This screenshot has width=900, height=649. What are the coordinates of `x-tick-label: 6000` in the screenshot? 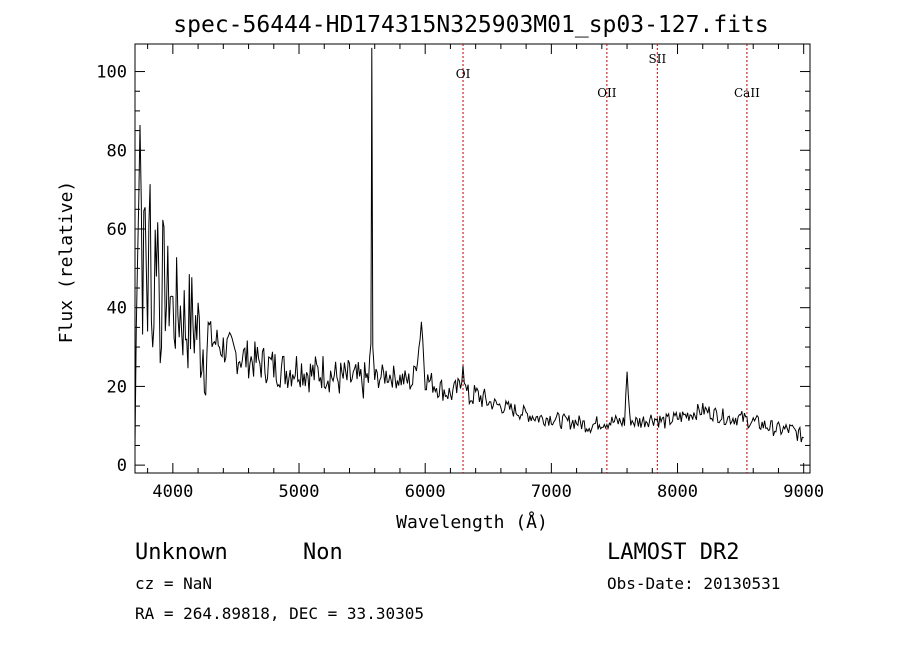 It's located at (425, 492).